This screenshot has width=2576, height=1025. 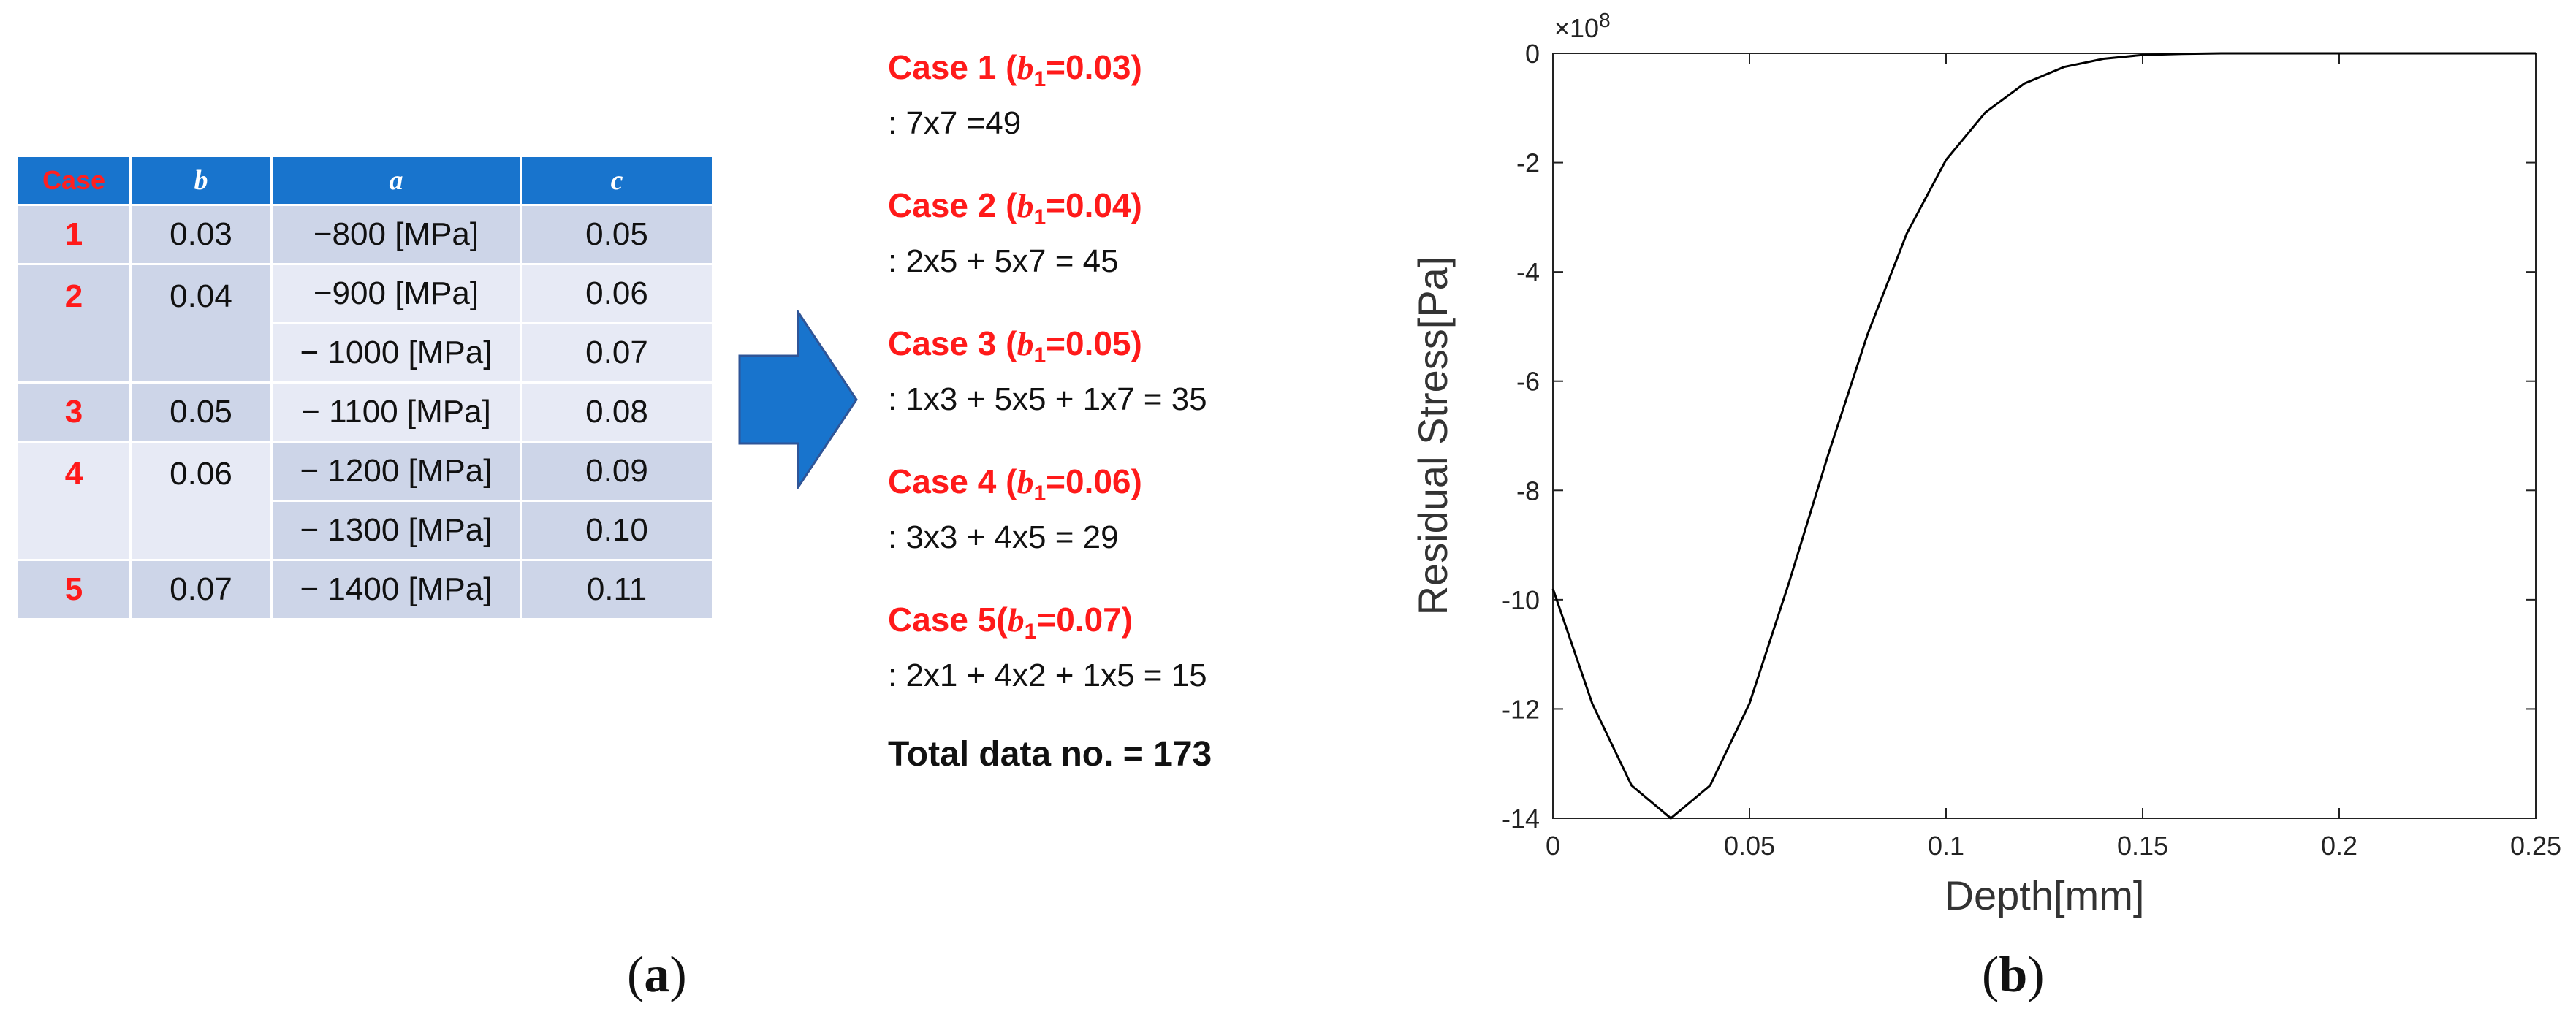 I want to click on b-value: 0.05, so click(x=201, y=412).